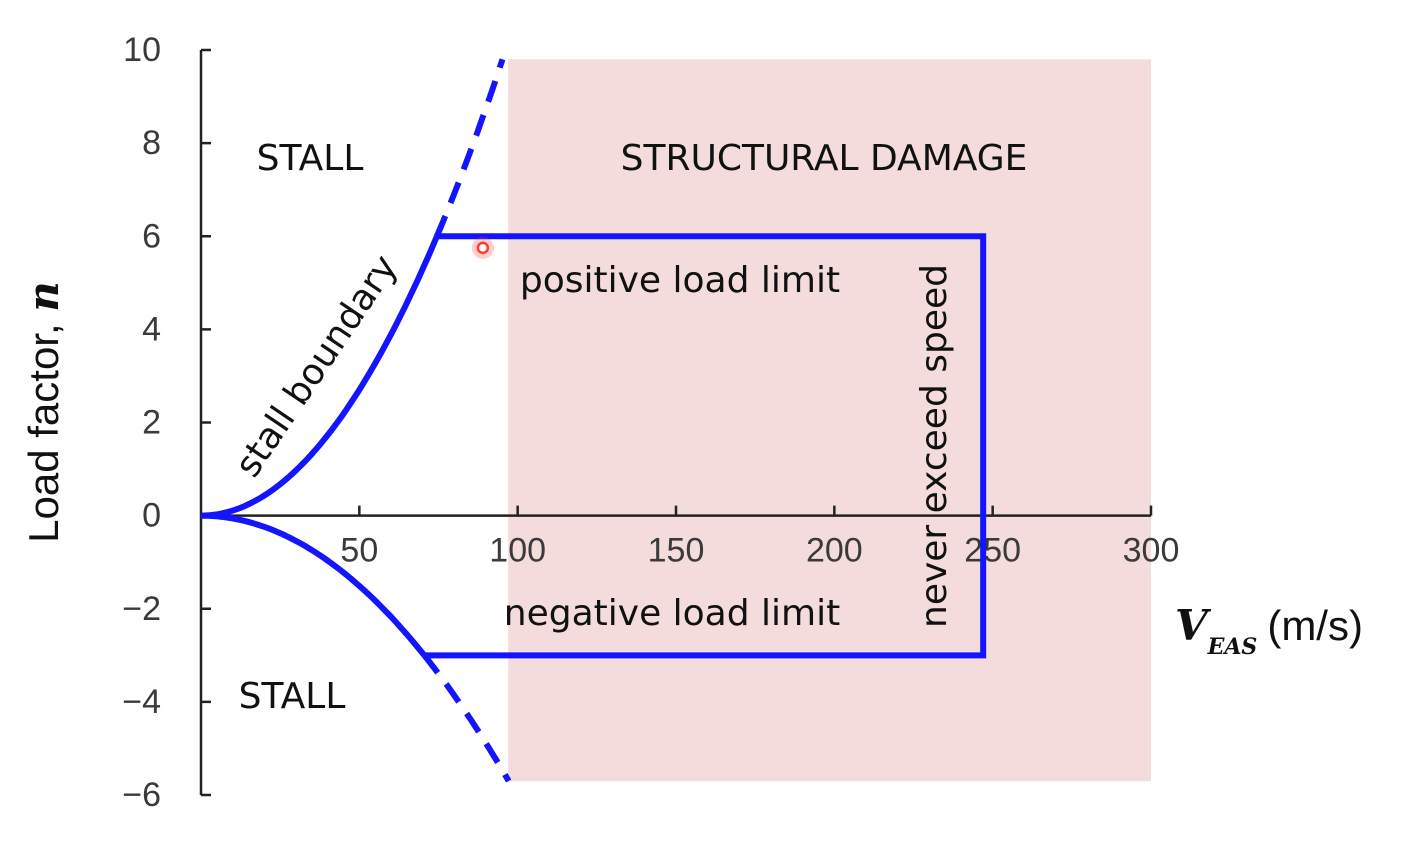 Image resolution: width=1416 pixels, height=852 pixels. I want to click on y-tick-label: −4, so click(141, 702).